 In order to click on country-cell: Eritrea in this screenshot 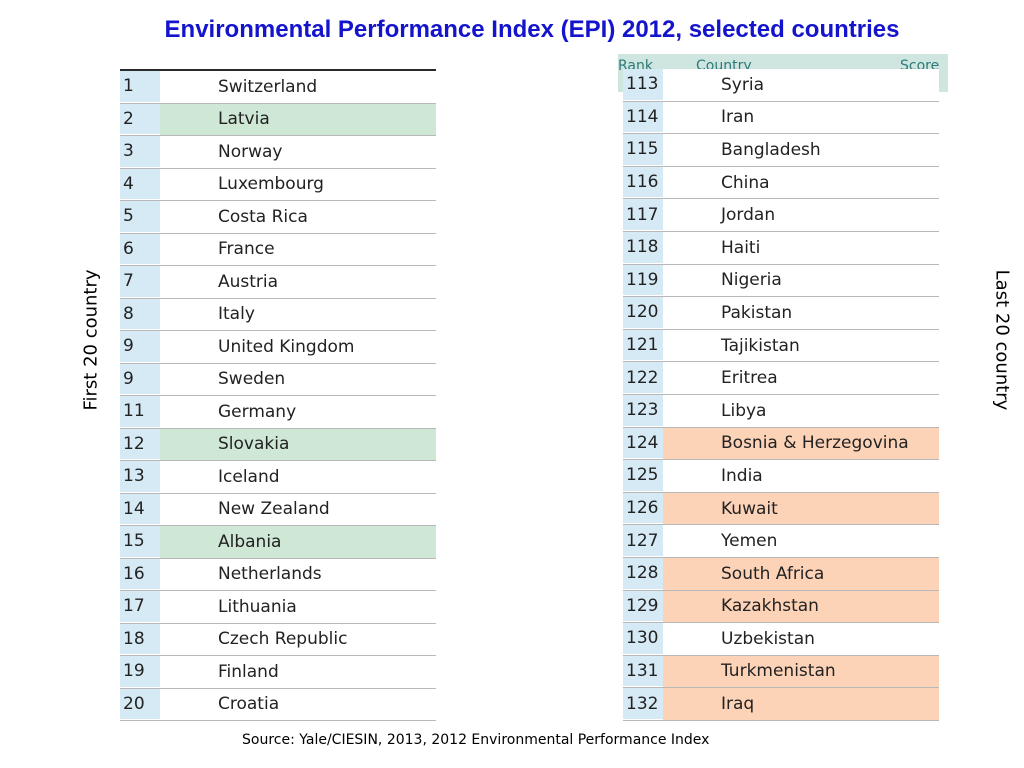, I will do `click(749, 378)`.